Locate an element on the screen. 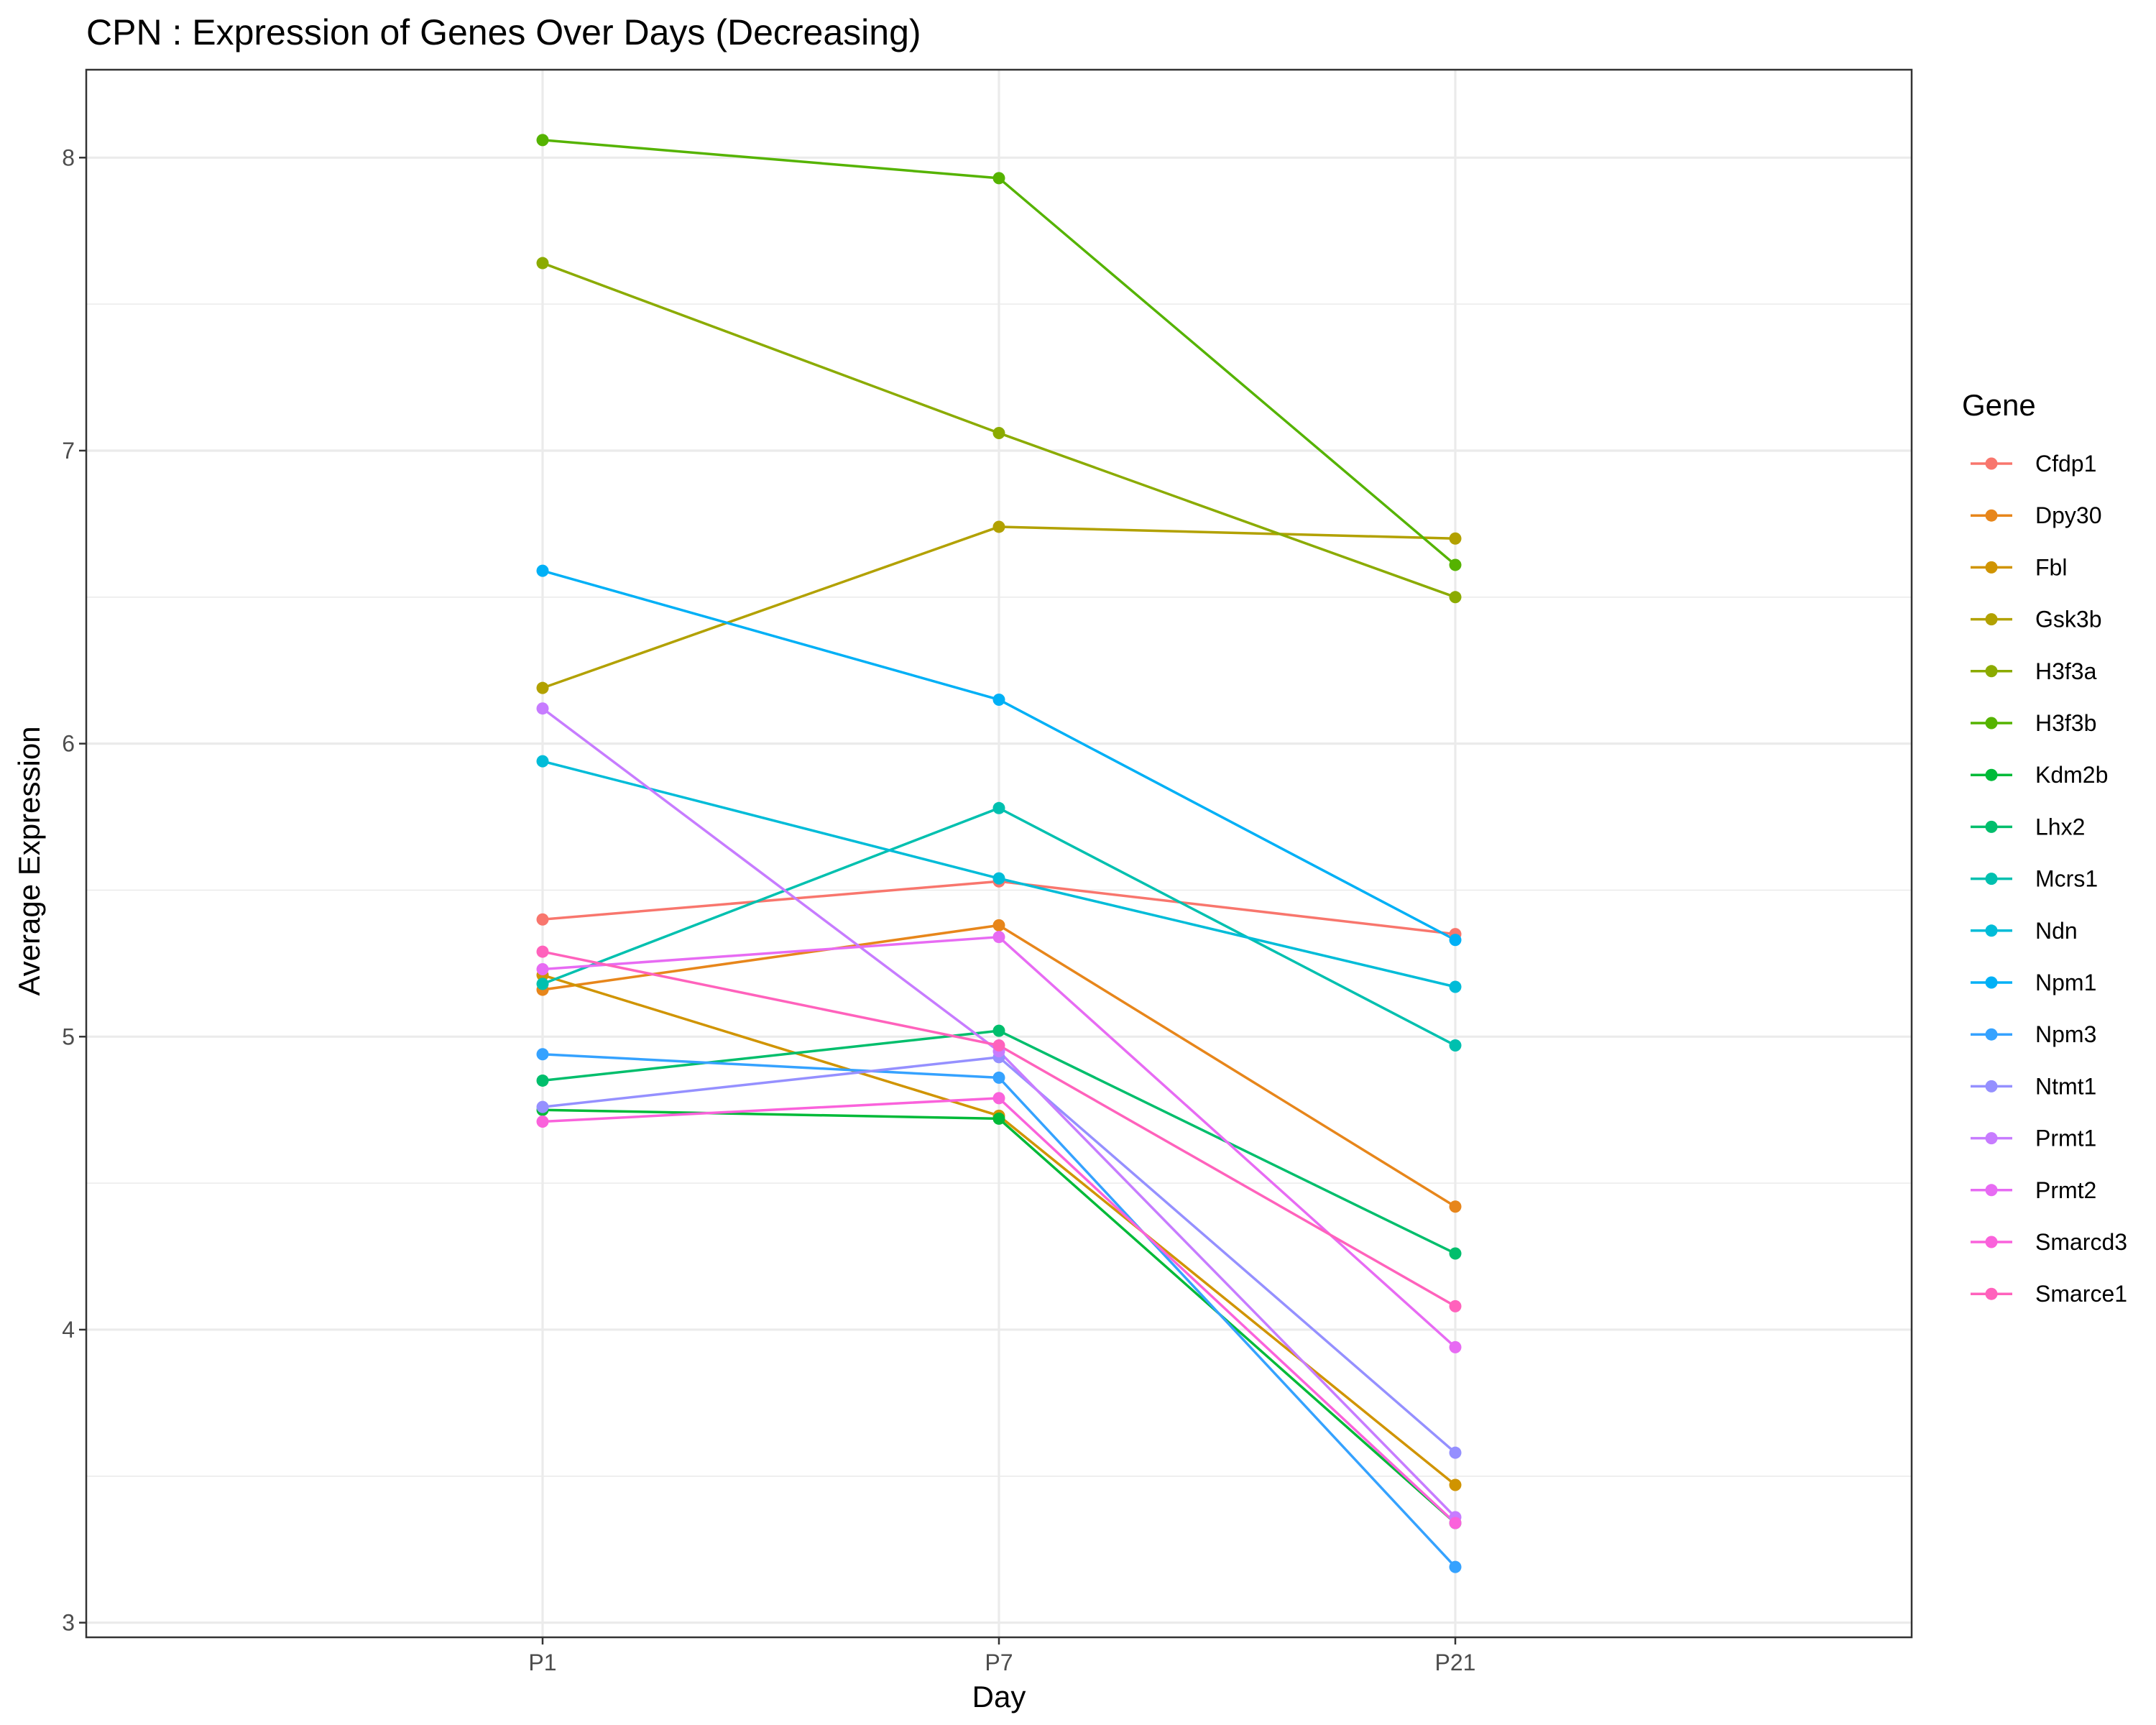 This screenshot has width=2156, height=1725. legend-item-gsk3b: Gsk3b is located at coordinates (2036, 619).